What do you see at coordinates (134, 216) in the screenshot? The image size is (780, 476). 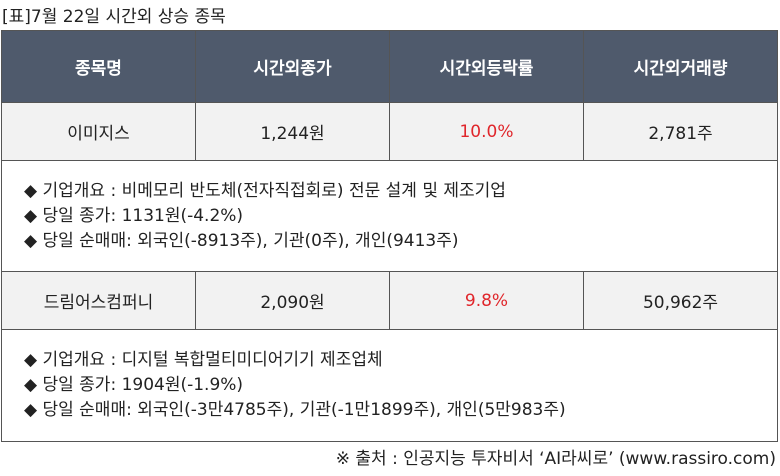 I see `detail-line: ◆ 당일 종가: 1131원(-4.2%)` at bounding box center [134, 216].